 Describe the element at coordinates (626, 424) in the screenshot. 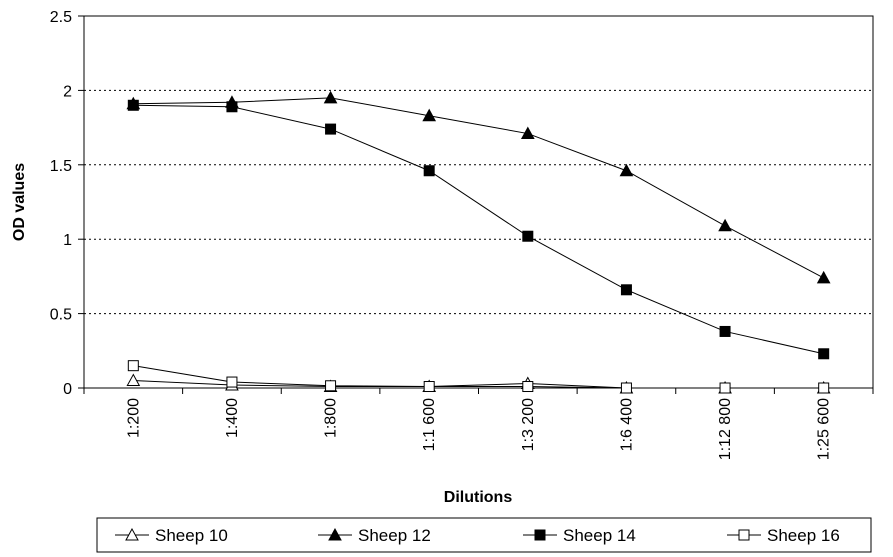

I see `x-tick-label: 1:6 400` at that location.